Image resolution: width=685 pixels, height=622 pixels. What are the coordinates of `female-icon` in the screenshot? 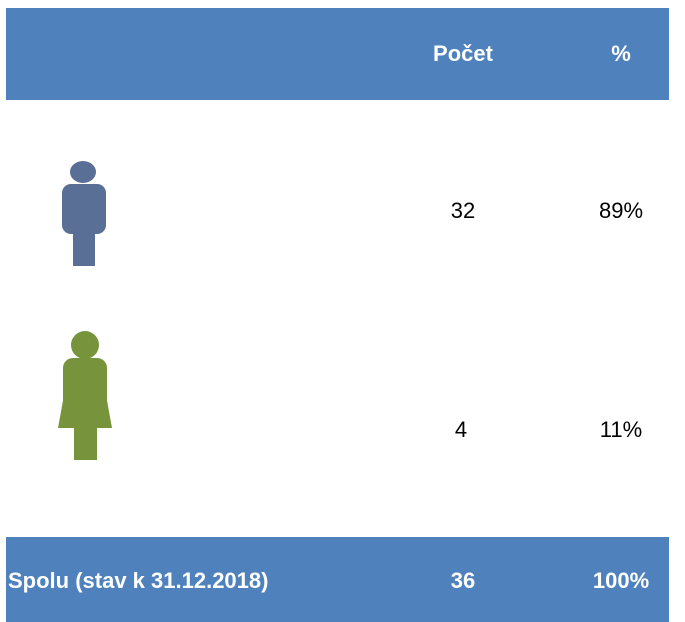 It's located at (85, 395).